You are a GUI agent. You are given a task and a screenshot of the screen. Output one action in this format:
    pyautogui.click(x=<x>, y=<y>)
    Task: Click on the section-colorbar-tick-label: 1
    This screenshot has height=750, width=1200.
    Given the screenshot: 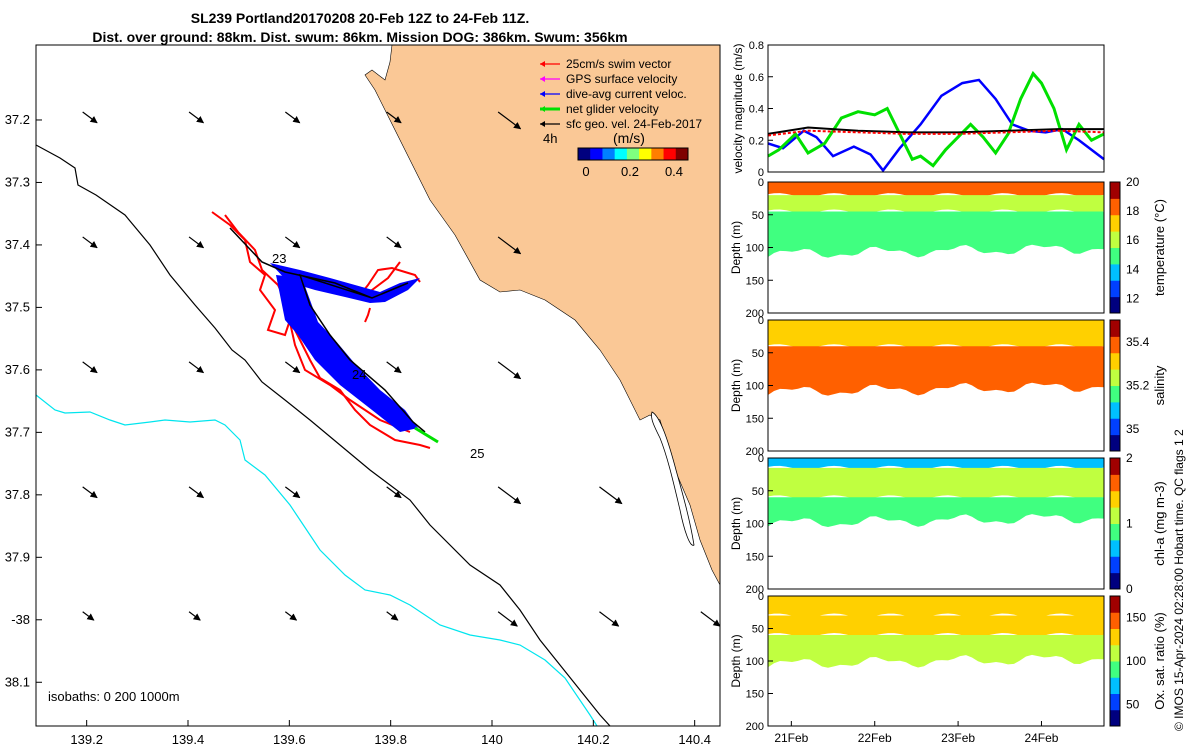 What is the action you would take?
    pyautogui.click(x=1129, y=524)
    